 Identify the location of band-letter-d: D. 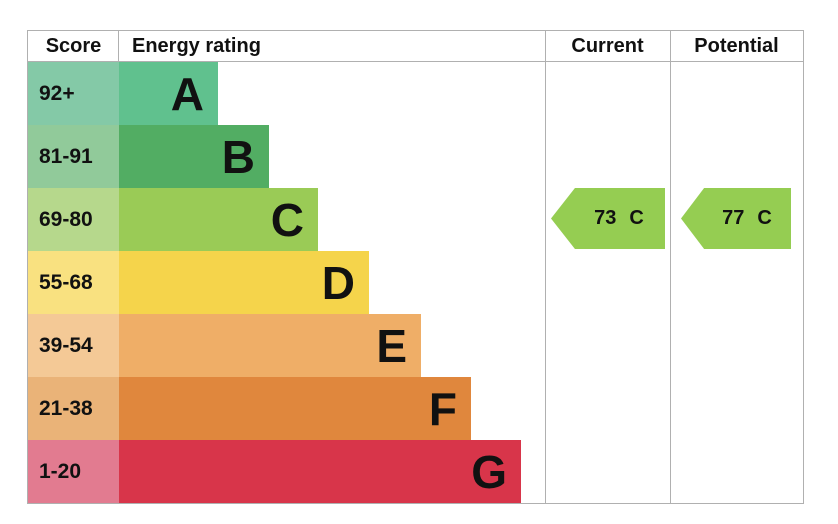
(338, 282).